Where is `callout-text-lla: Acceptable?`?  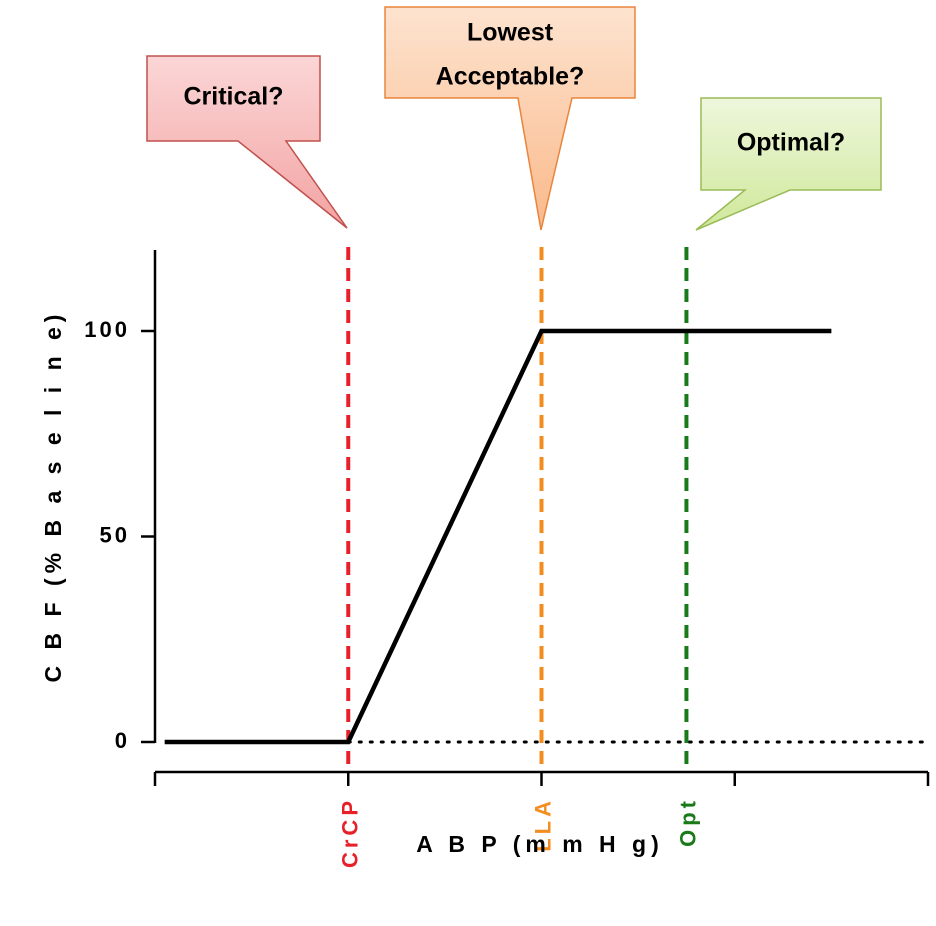 callout-text-lla: Acceptable? is located at coordinates (510, 77).